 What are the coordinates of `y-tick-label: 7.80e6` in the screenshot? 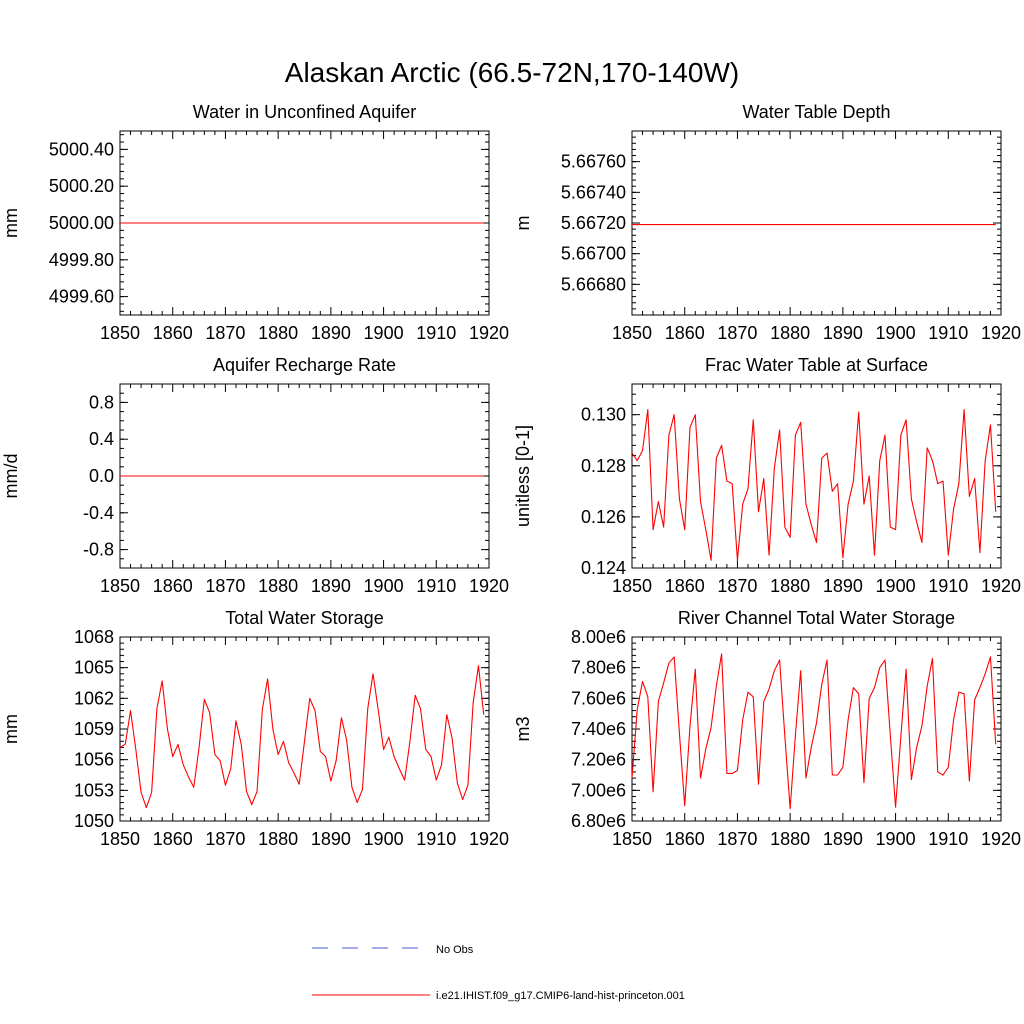 It's located at (598, 668).